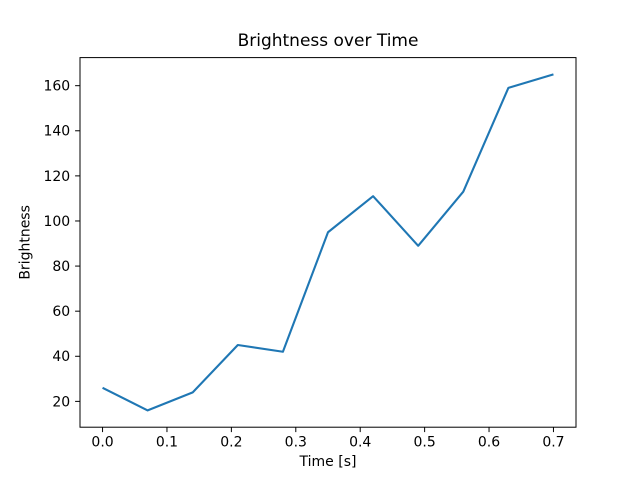  Describe the element at coordinates (56, 177) in the screenshot. I see `y-tick-label: 120` at that location.